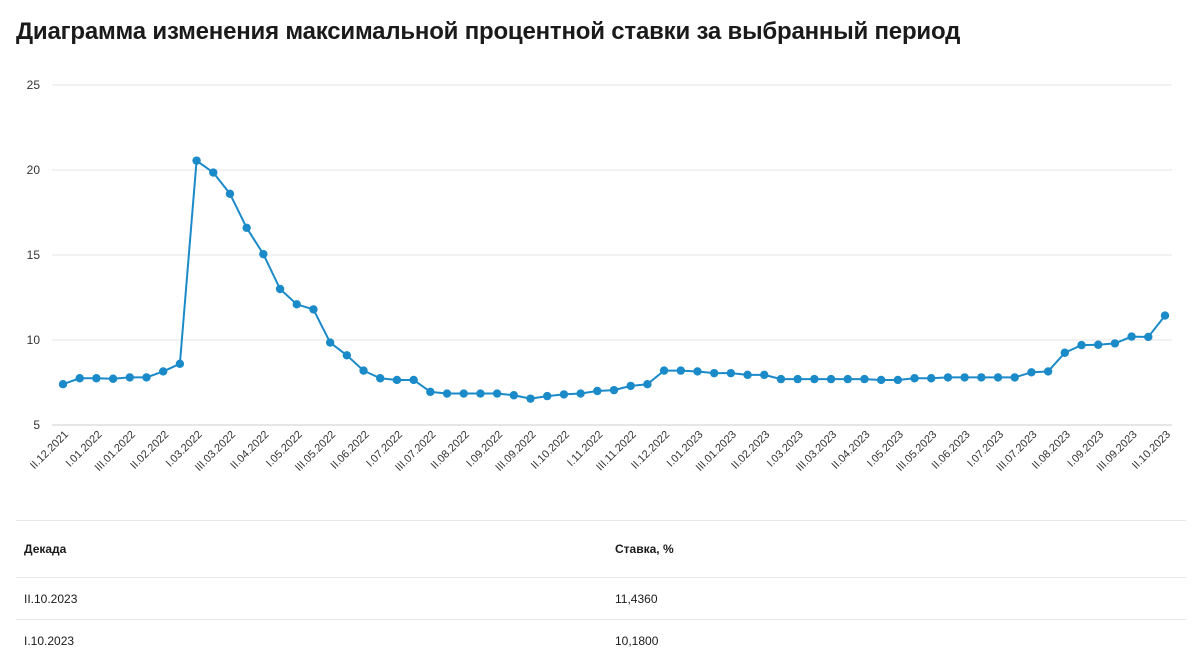 The image size is (1200, 661). Describe the element at coordinates (45, 549) in the screenshot. I see `column-header-decade: Декада` at that location.